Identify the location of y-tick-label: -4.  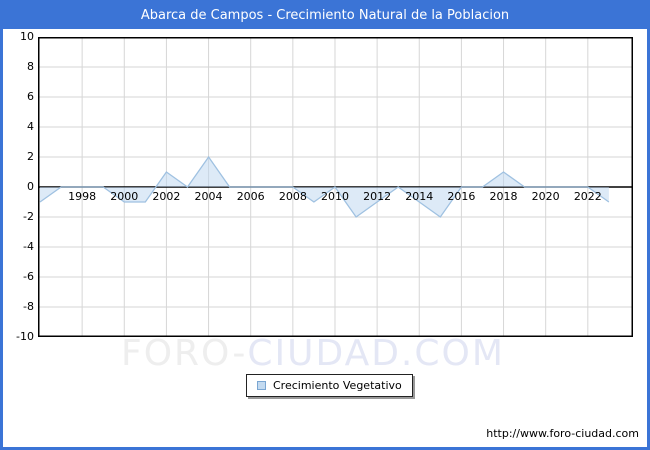
(28, 246).